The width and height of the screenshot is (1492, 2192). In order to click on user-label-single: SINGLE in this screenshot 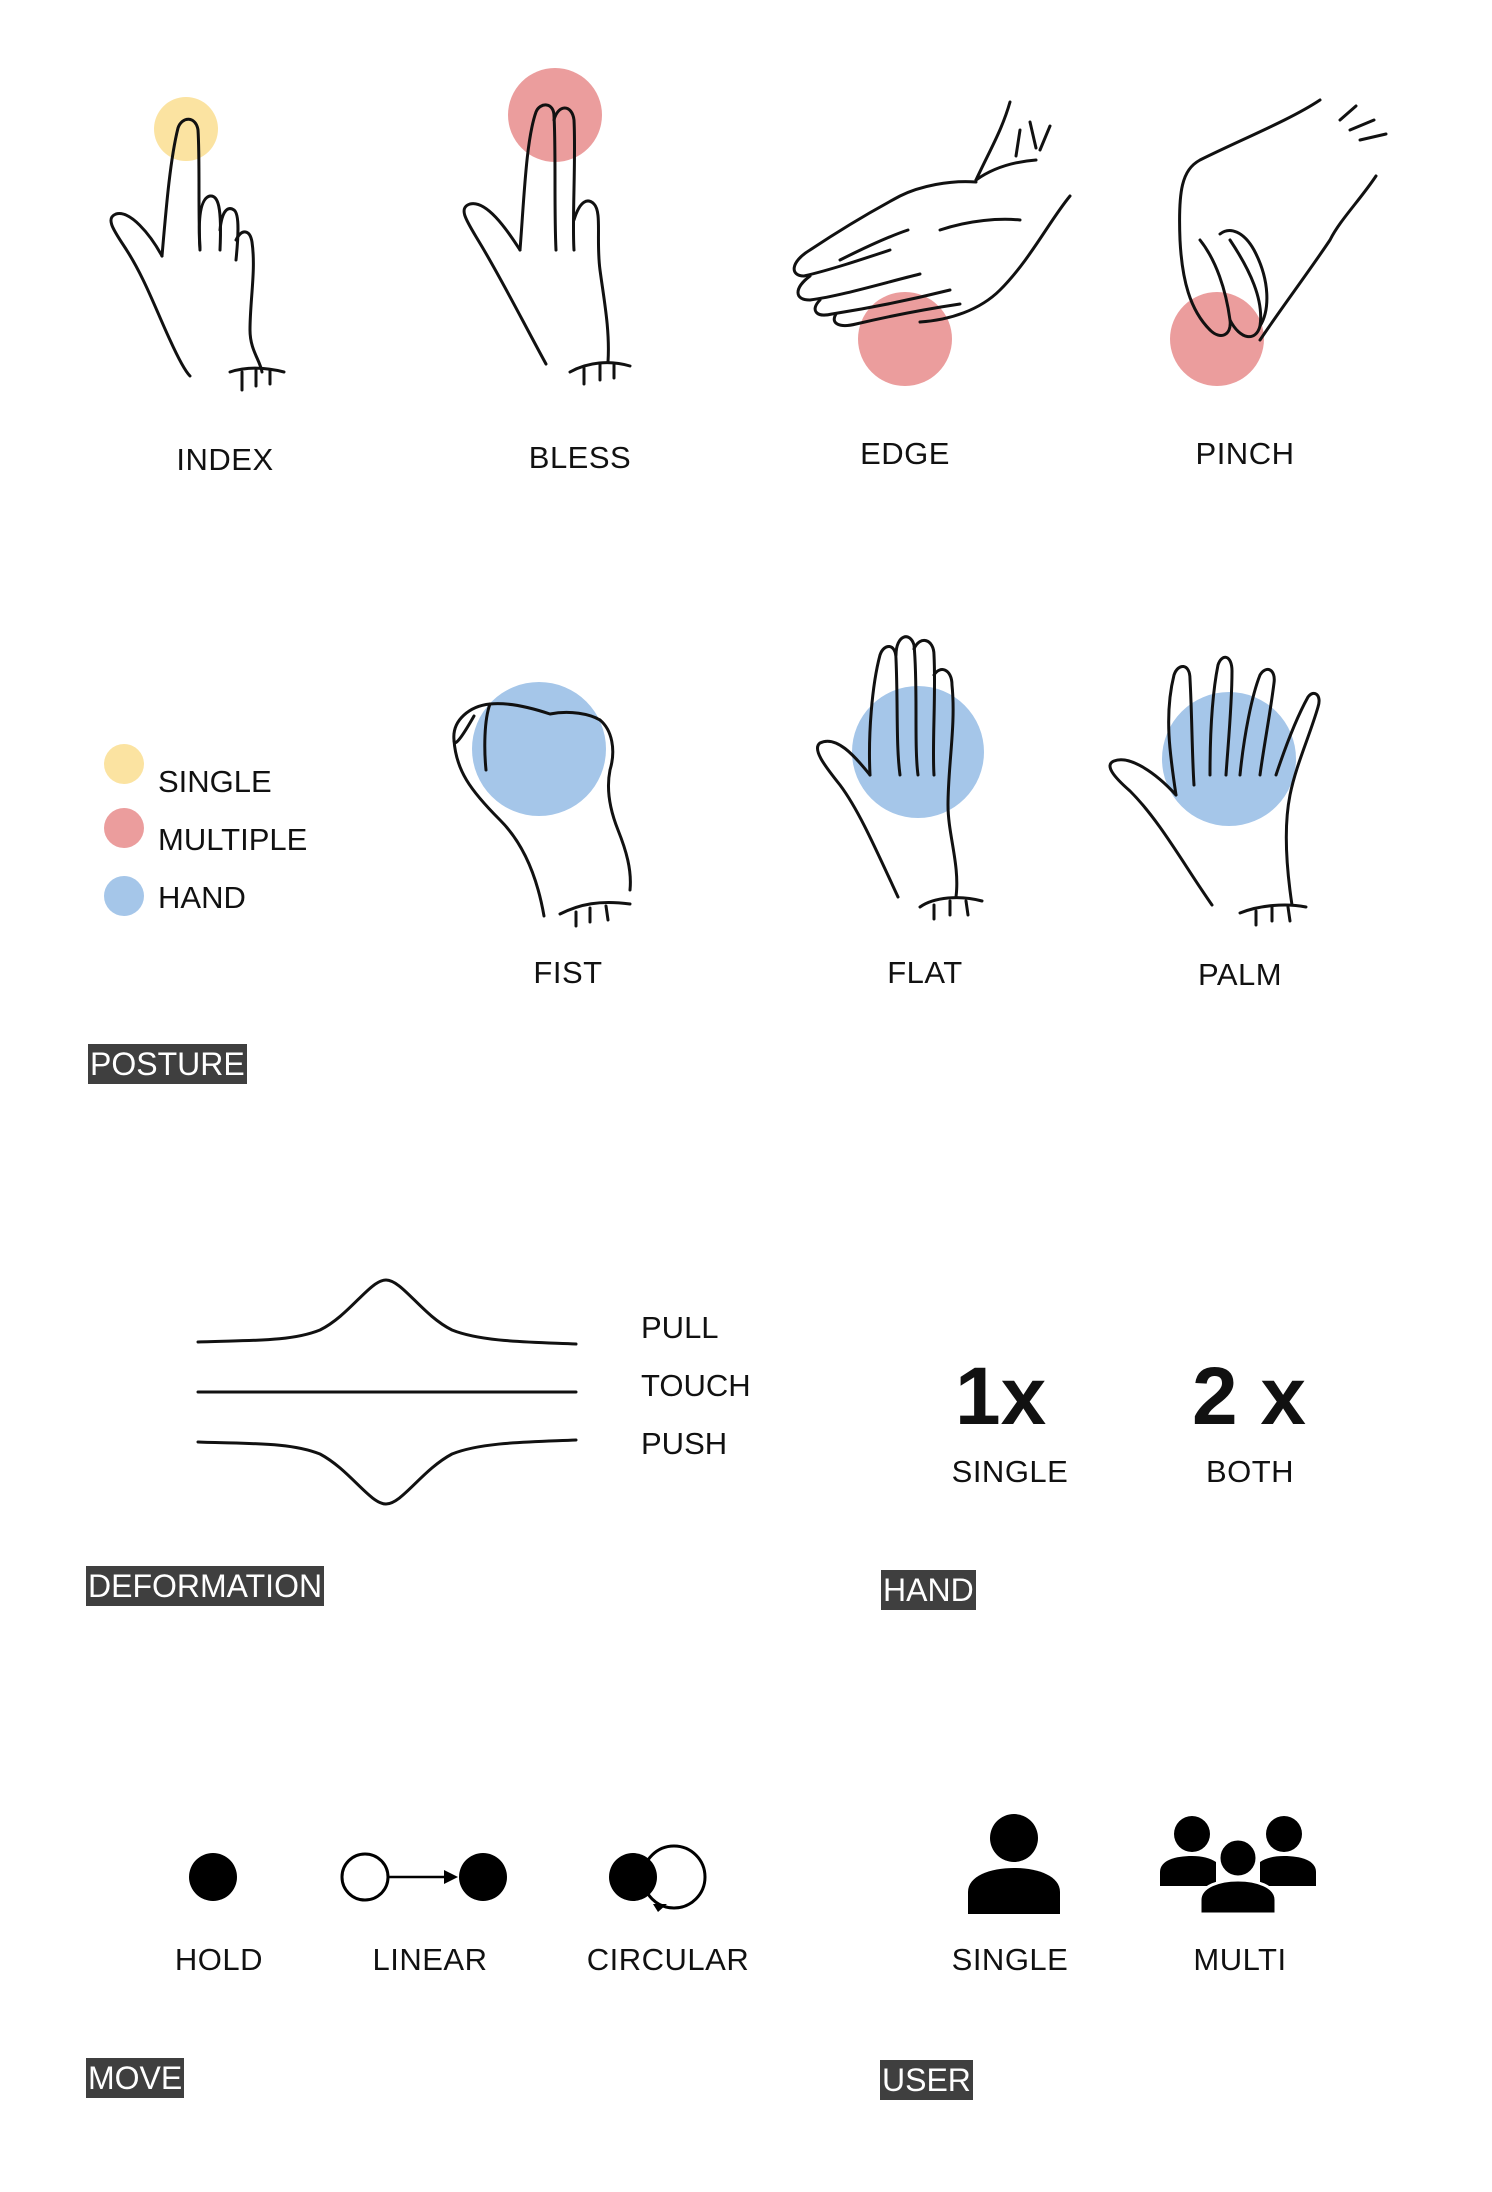, I will do `click(1010, 1959)`.